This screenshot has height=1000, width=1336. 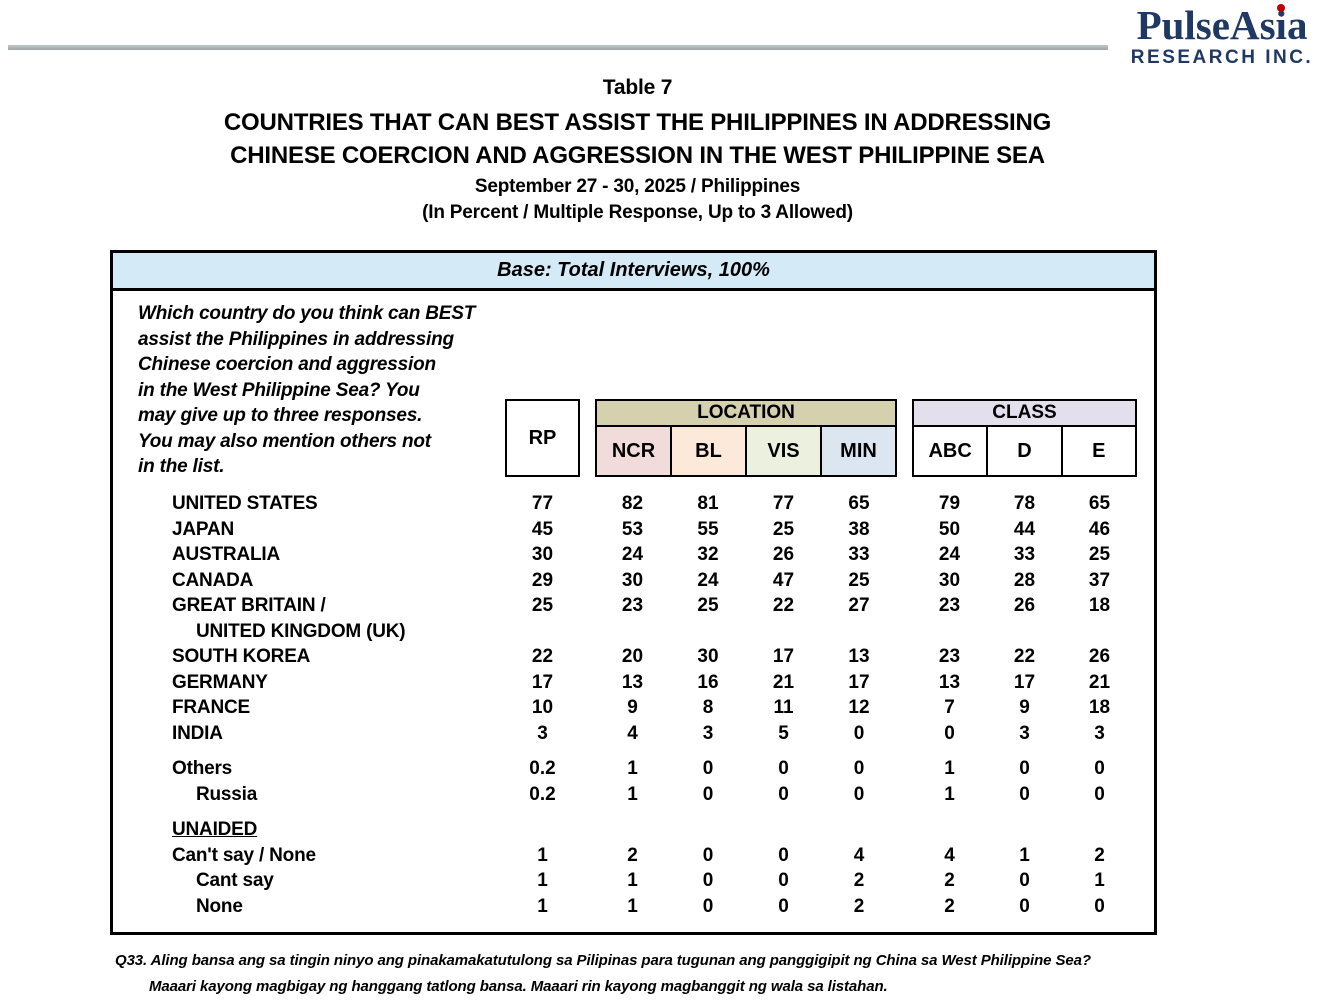 What do you see at coordinates (226, 554) in the screenshot?
I see `row-label-text: AUSTRALIA` at bounding box center [226, 554].